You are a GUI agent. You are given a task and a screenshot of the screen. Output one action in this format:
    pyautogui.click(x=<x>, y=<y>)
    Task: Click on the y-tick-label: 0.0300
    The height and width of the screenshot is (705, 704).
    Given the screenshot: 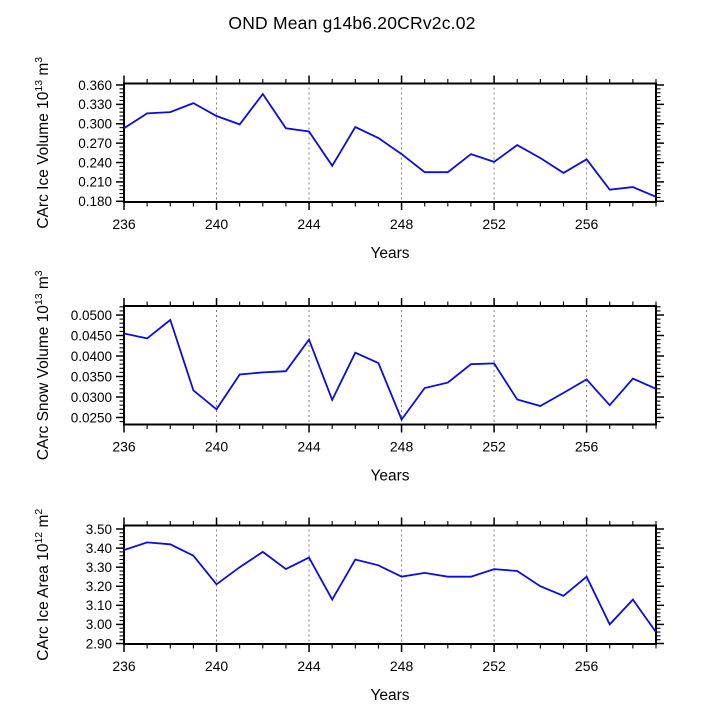 What is the action you would take?
    pyautogui.click(x=91, y=397)
    